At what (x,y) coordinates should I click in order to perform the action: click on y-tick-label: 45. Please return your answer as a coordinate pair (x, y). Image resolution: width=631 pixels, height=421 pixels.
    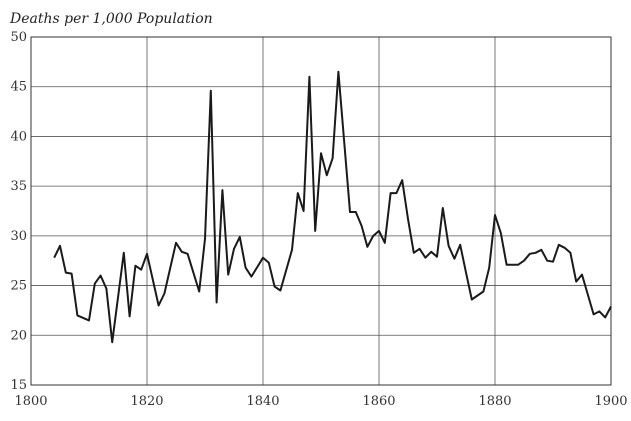
    Looking at the image, I should click on (18, 87).